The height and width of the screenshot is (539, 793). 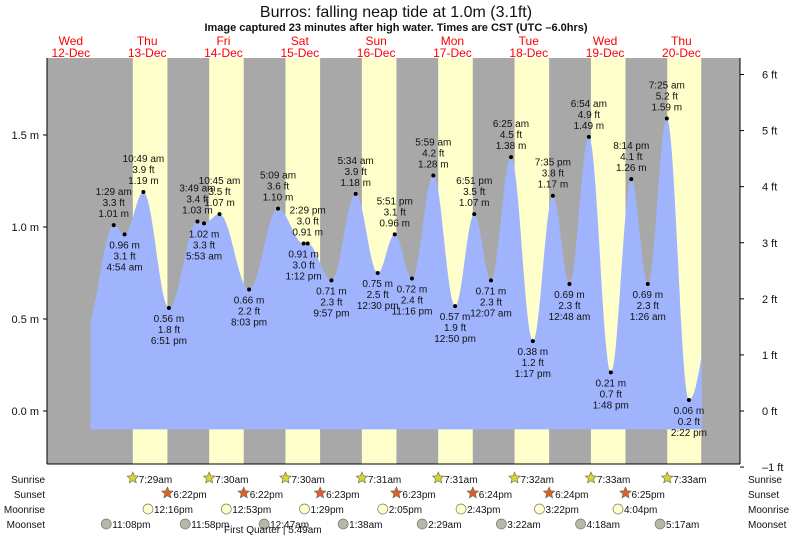 I want to click on tide-label: 3.5 ft, so click(x=474, y=192).